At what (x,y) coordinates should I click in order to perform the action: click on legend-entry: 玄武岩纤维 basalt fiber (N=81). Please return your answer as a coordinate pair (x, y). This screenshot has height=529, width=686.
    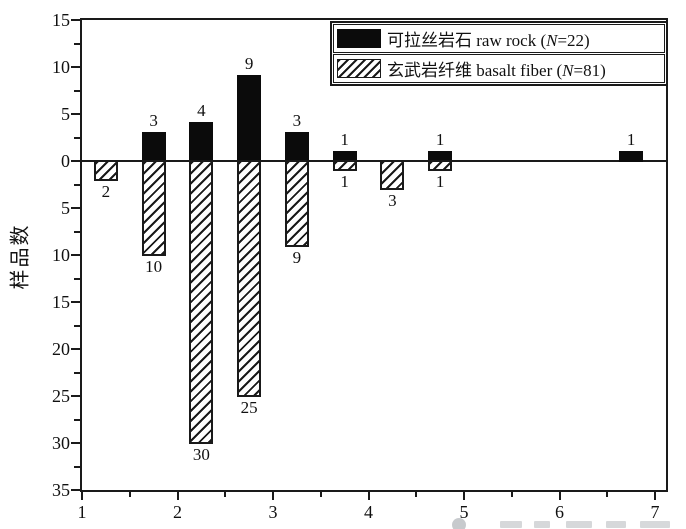
    Looking at the image, I should click on (499, 68).